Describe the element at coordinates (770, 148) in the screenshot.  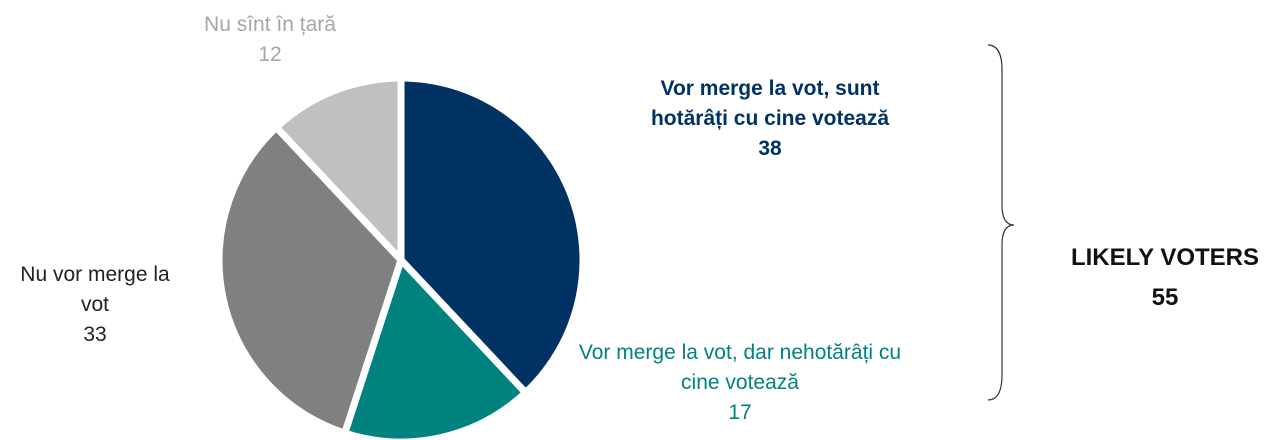
I see `slice-value: 38` at that location.